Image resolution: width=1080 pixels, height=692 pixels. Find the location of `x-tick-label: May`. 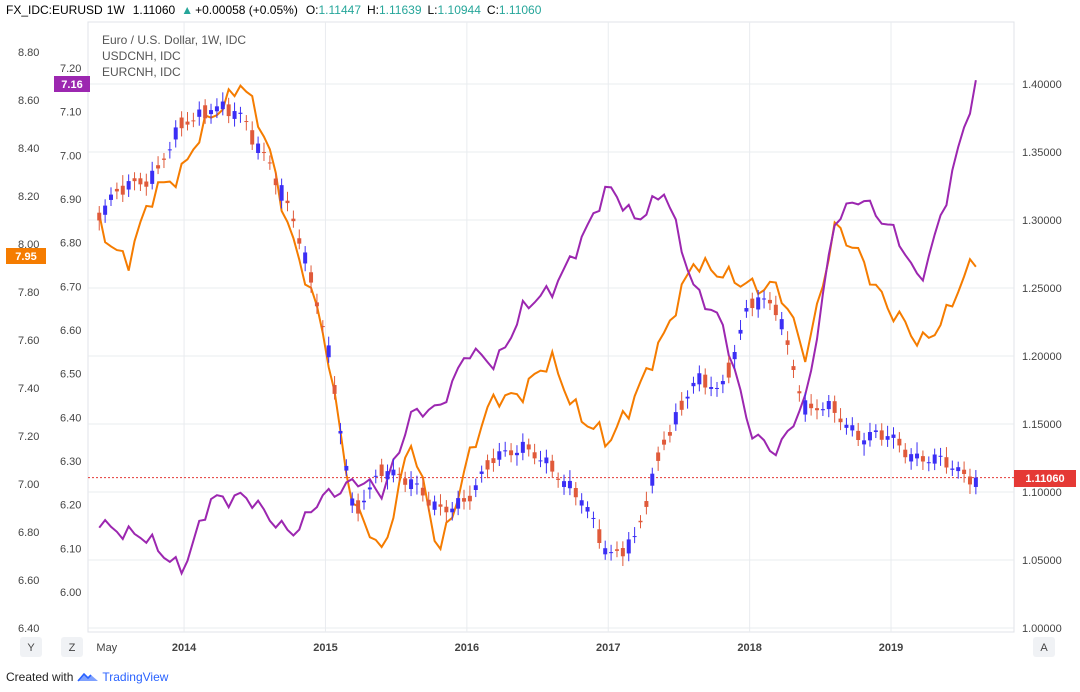

x-tick-label: May is located at coordinates (106, 648).